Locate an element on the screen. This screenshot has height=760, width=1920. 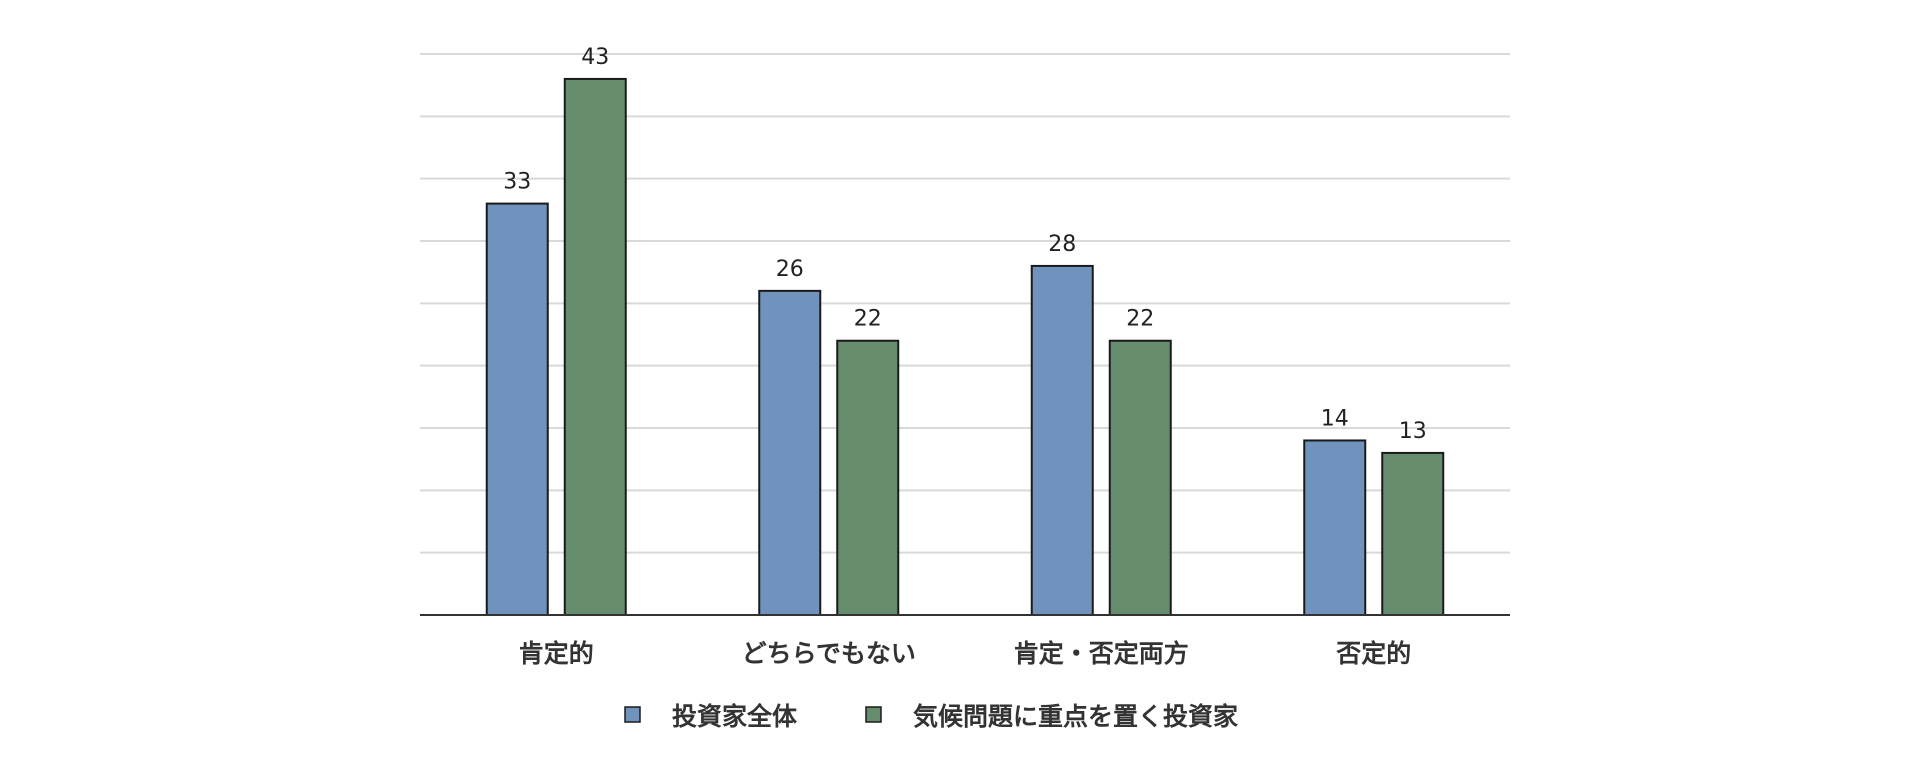
data-label: 26 is located at coordinates (790, 269).